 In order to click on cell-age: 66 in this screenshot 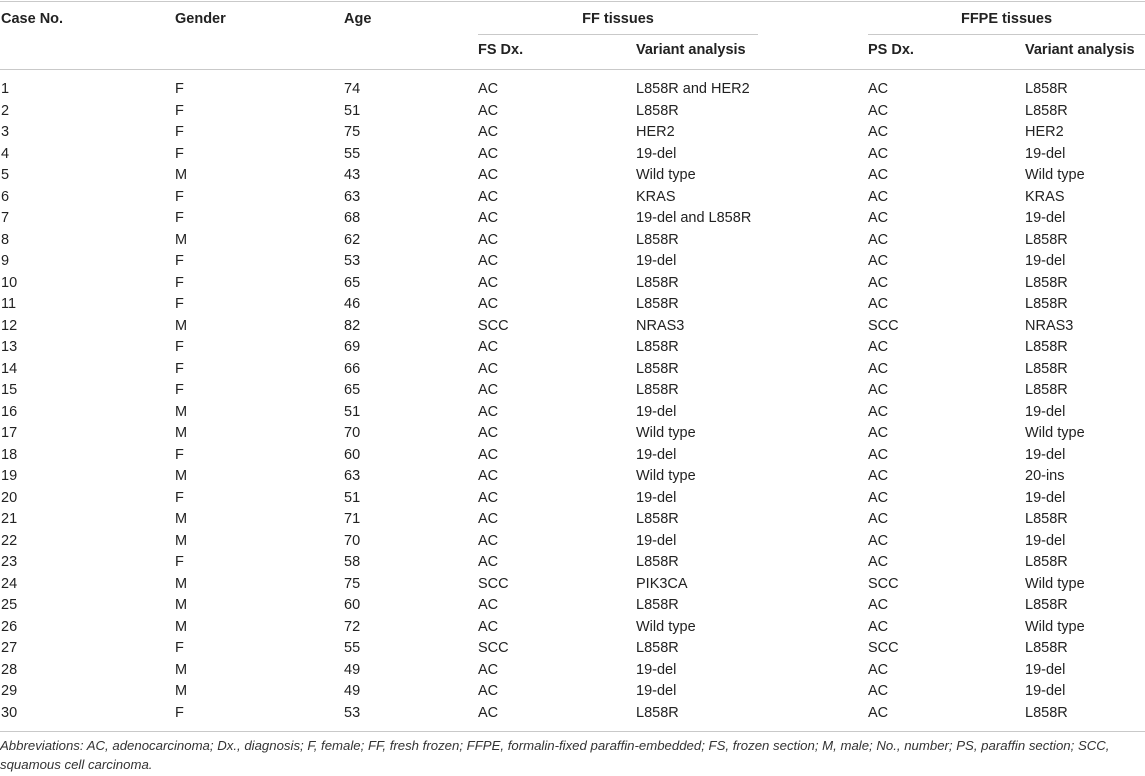, I will do `click(352, 368)`.